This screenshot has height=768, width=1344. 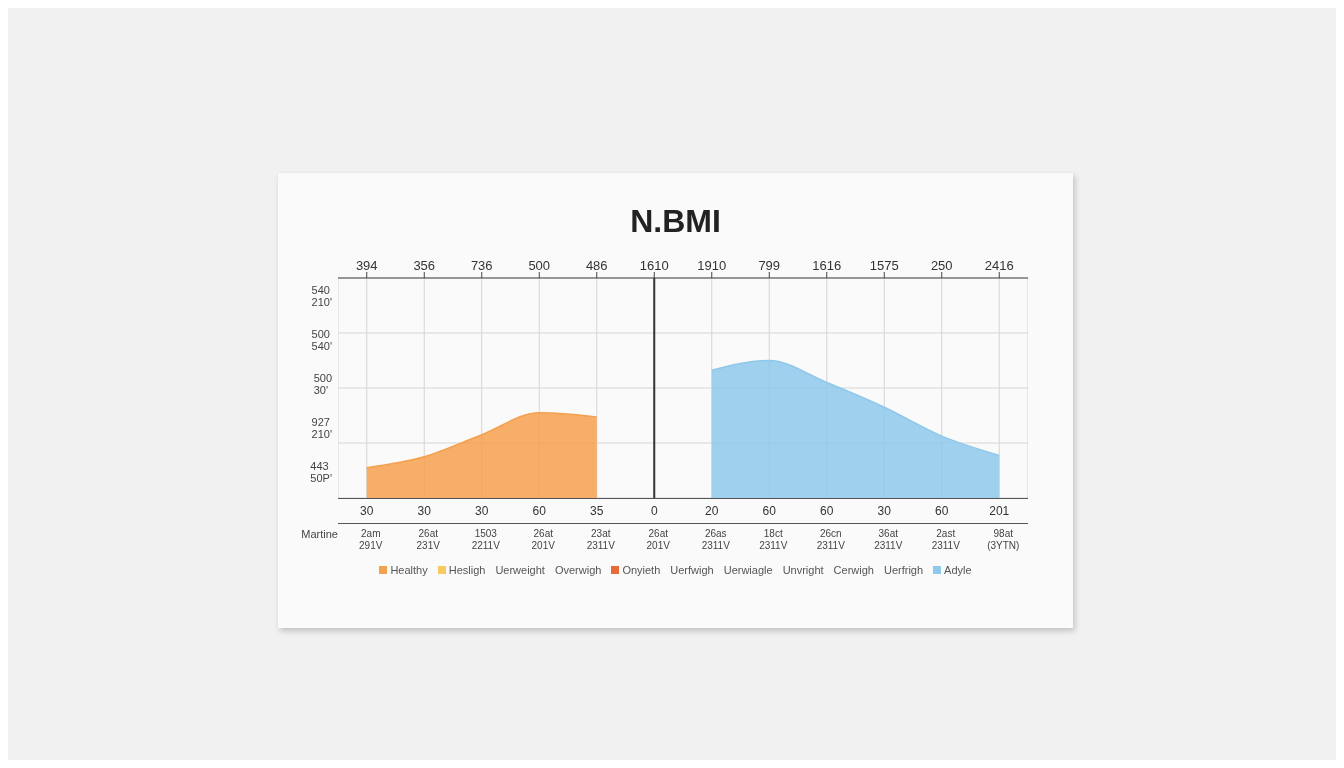 What do you see at coordinates (597, 511) in the screenshot?
I see `text: 35` at bounding box center [597, 511].